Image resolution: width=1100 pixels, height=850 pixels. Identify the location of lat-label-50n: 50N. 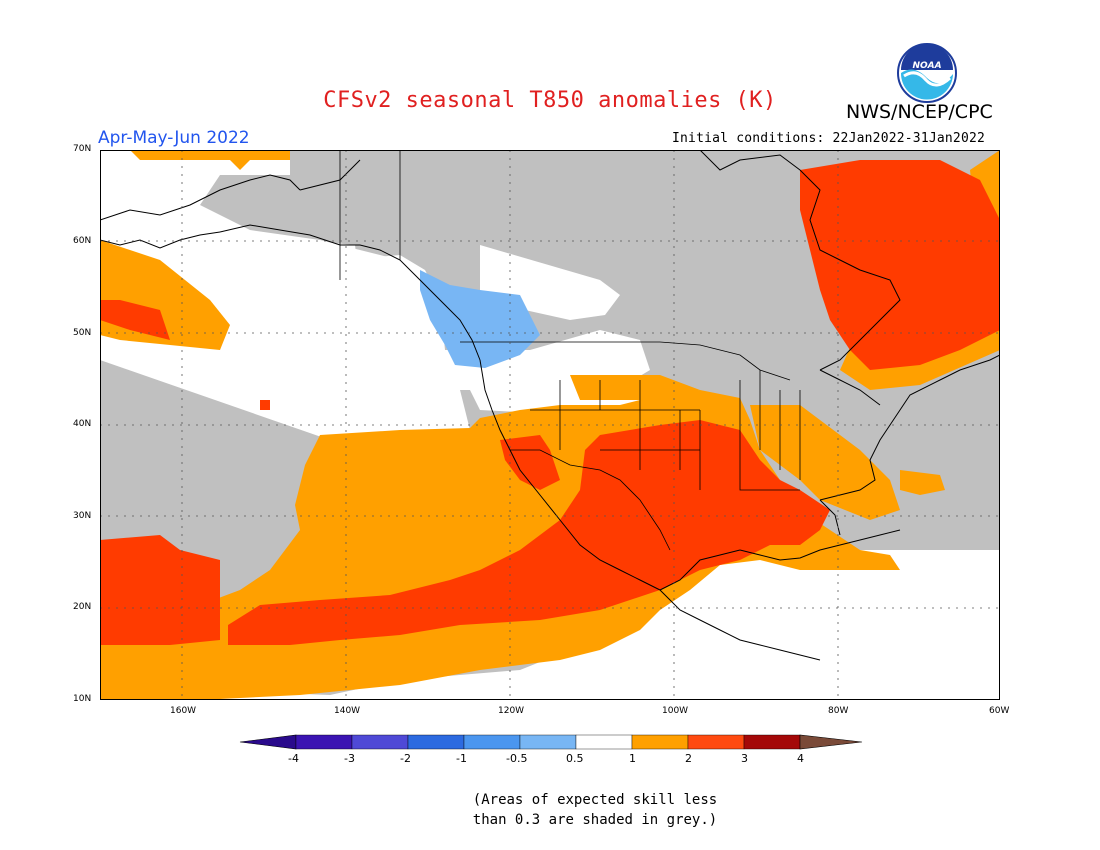
(82, 333).